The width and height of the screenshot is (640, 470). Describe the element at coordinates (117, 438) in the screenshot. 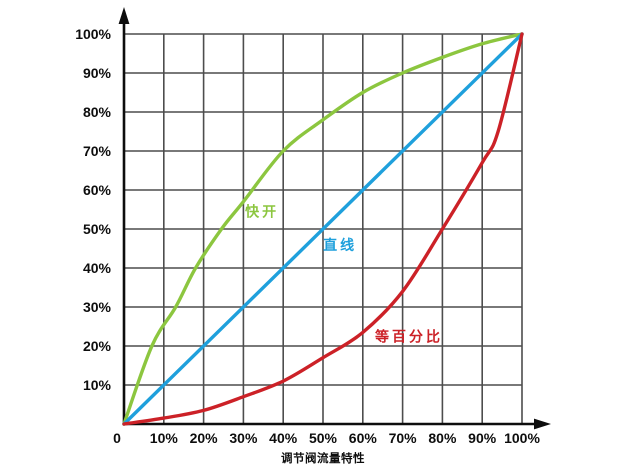

I see `x-tick-label: 0` at that location.